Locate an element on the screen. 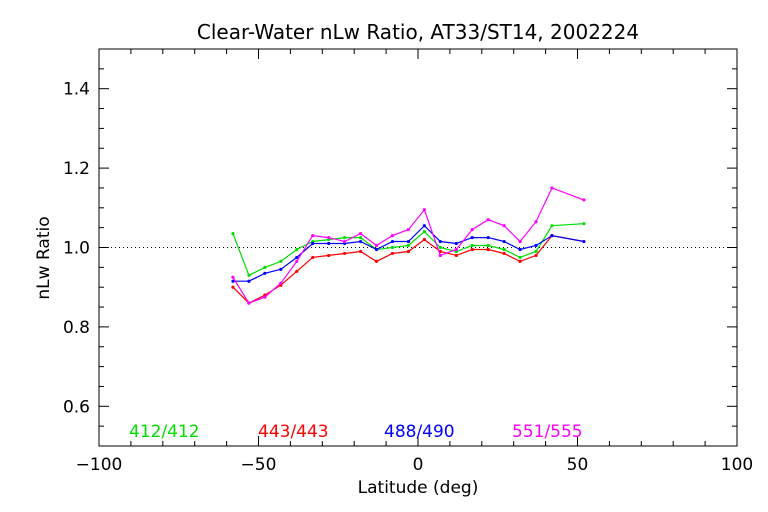  y-tick-label: 1.2 is located at coordinates (76, 169).